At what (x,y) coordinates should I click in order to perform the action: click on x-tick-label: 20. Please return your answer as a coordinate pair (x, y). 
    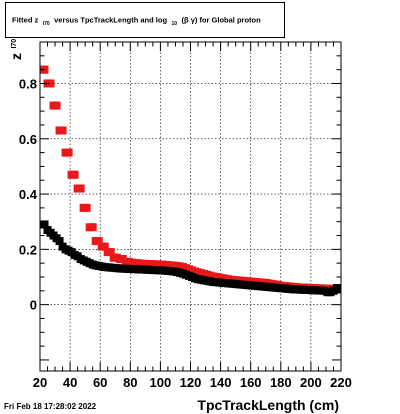
    Looking at the image, I should click on (40, 382).